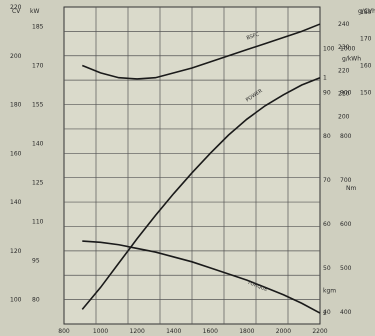  Describe the element at coordinates (38, 105) in the screenshot. I see `left-tick-label-kw: 155` at that location.